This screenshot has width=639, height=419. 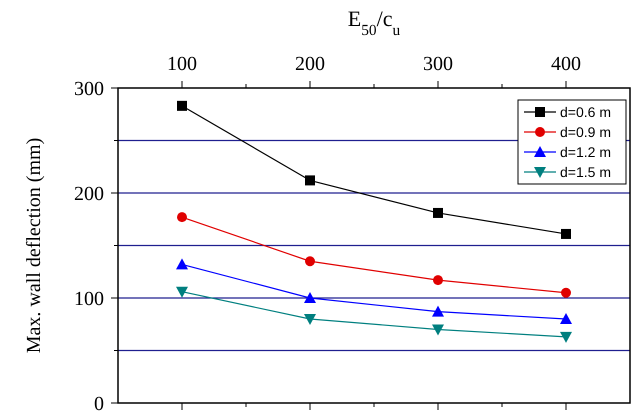 What do you see at coordinates (585, 132) in the screenshot?
I see `legend-label: d=0.9 m` at bounding box center [585, 132].